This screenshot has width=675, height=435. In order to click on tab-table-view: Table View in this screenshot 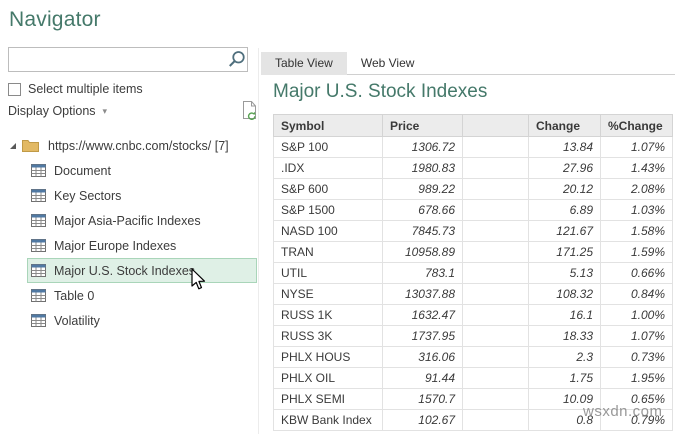, I will do `click(304, 63)`.